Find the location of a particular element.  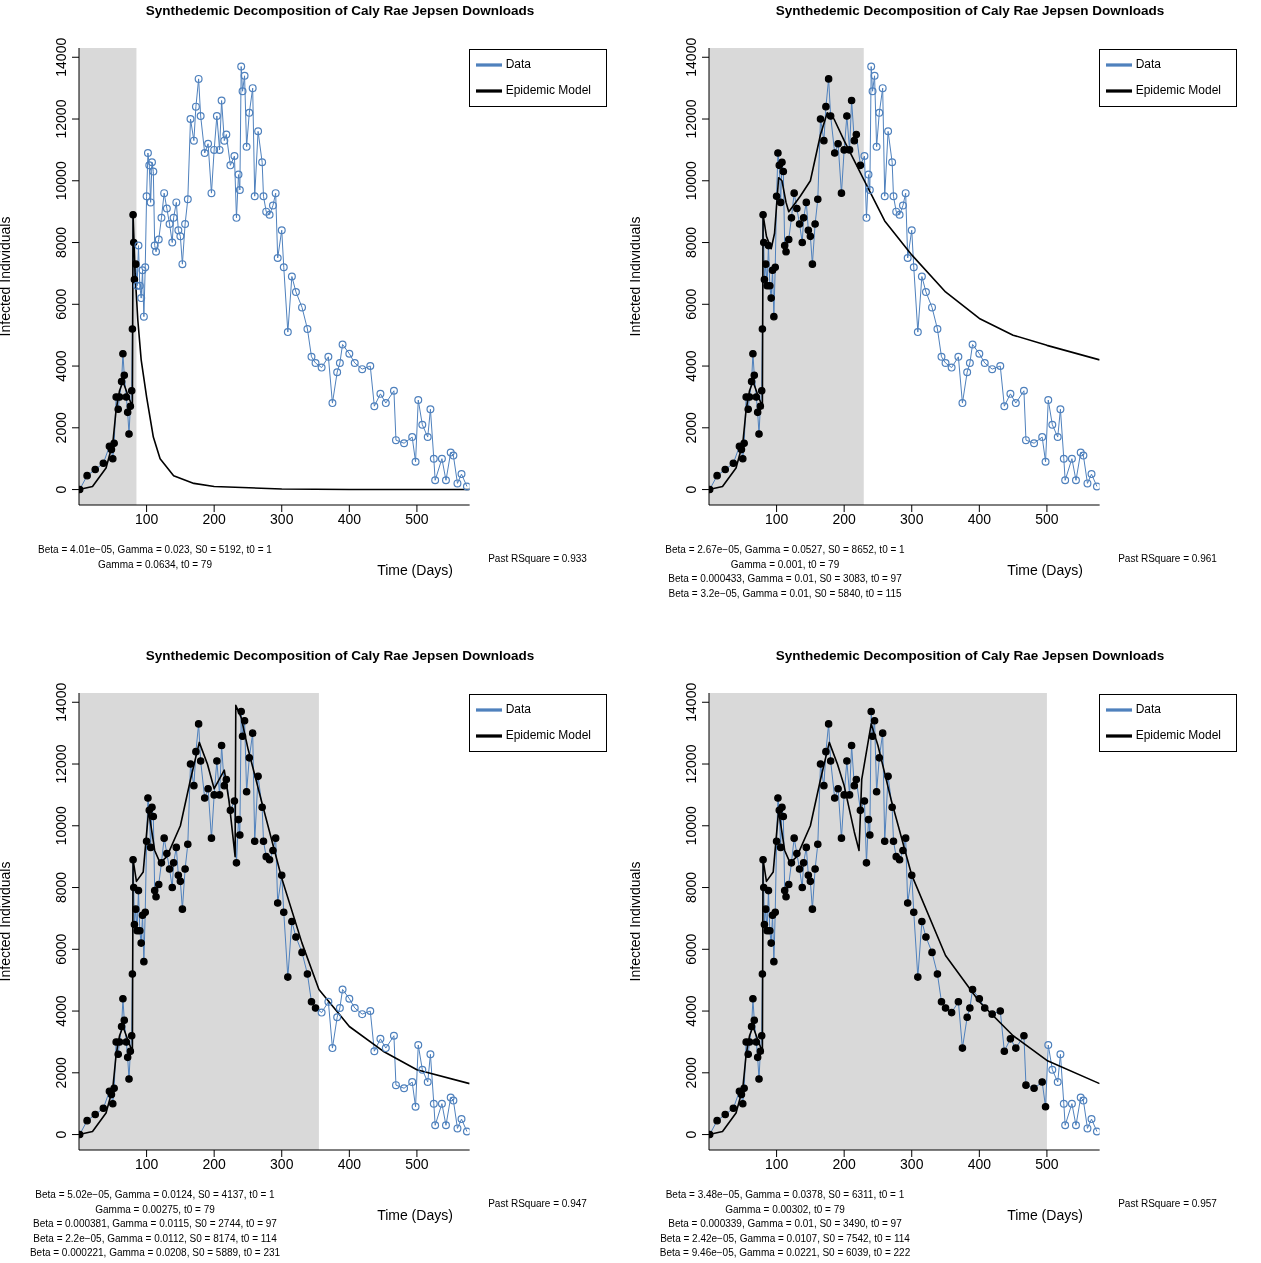

text: Beta = 9.46e−05, Gamma = 0.0221, S0 = 6039, t0 = 222 is located at coordinates (785, 1253).